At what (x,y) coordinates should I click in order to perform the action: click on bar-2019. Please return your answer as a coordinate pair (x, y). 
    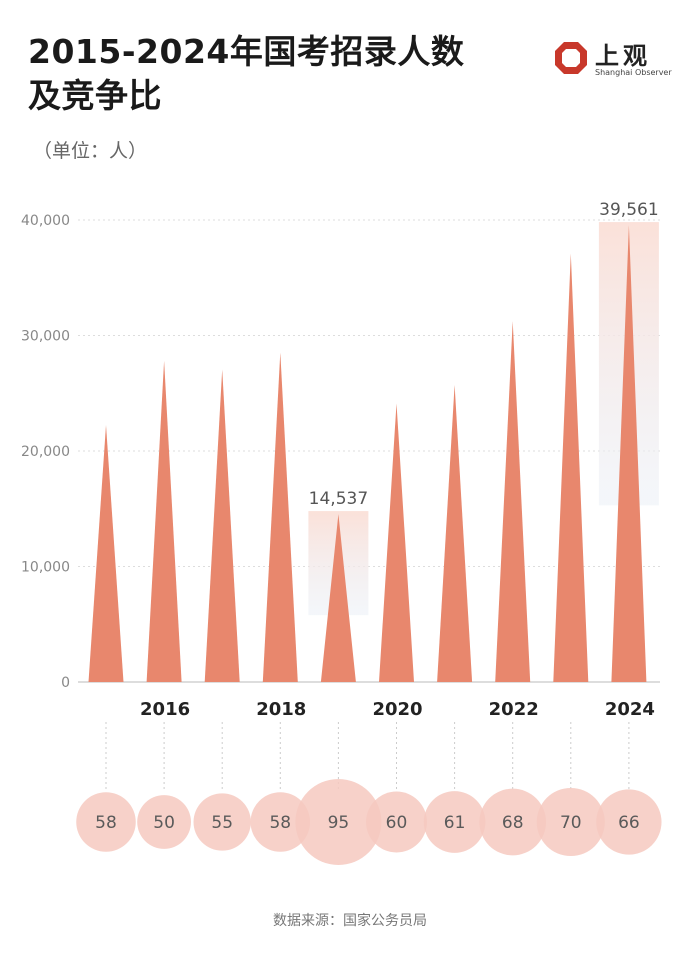
    Looking at the image, I should click on (338, 598).